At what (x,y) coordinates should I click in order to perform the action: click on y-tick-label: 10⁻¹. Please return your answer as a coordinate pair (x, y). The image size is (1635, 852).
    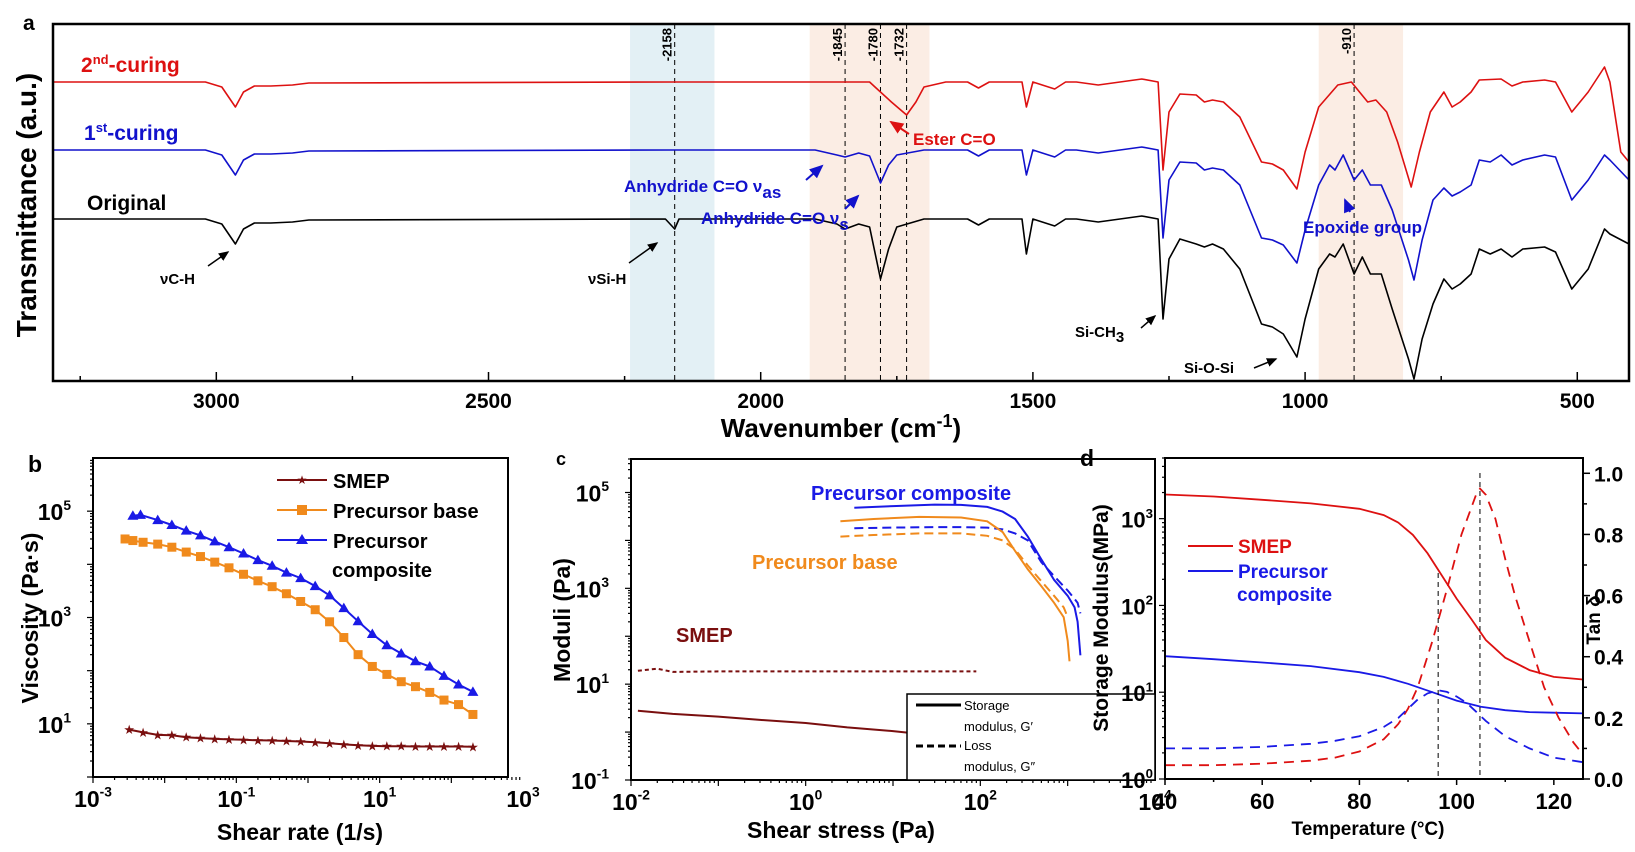
    Looking at the image, I should click on (590, 780).